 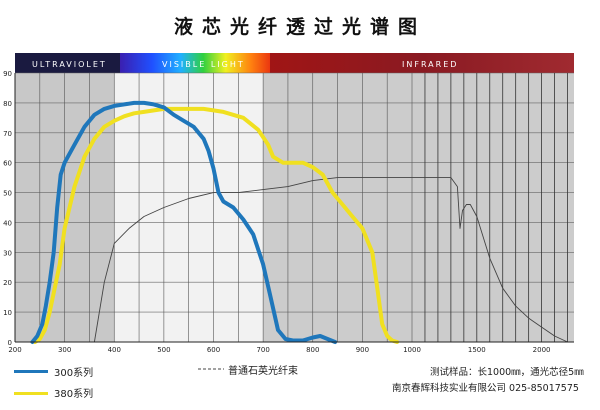 What do you see at coordinates (213, 350) in the screenshot?
I see `x-tick-label: 600` at bounding box center [213, 350].